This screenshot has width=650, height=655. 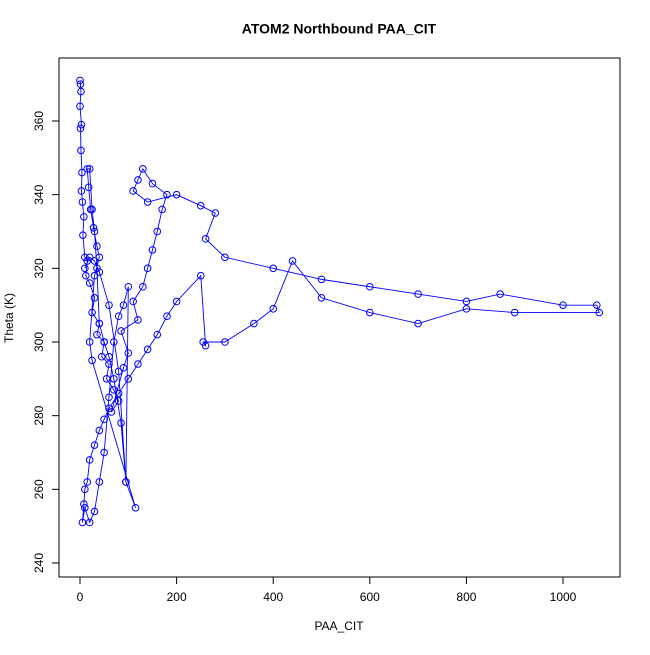 I want to click on y-tick-label: 300, so click(x=39, y=342).